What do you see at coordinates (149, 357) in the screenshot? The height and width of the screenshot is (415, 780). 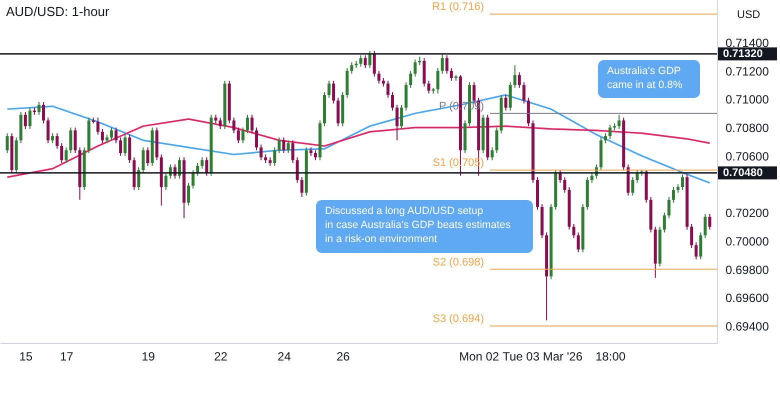 I see `x-tick-label: 19` at bounding box center [149, 357].